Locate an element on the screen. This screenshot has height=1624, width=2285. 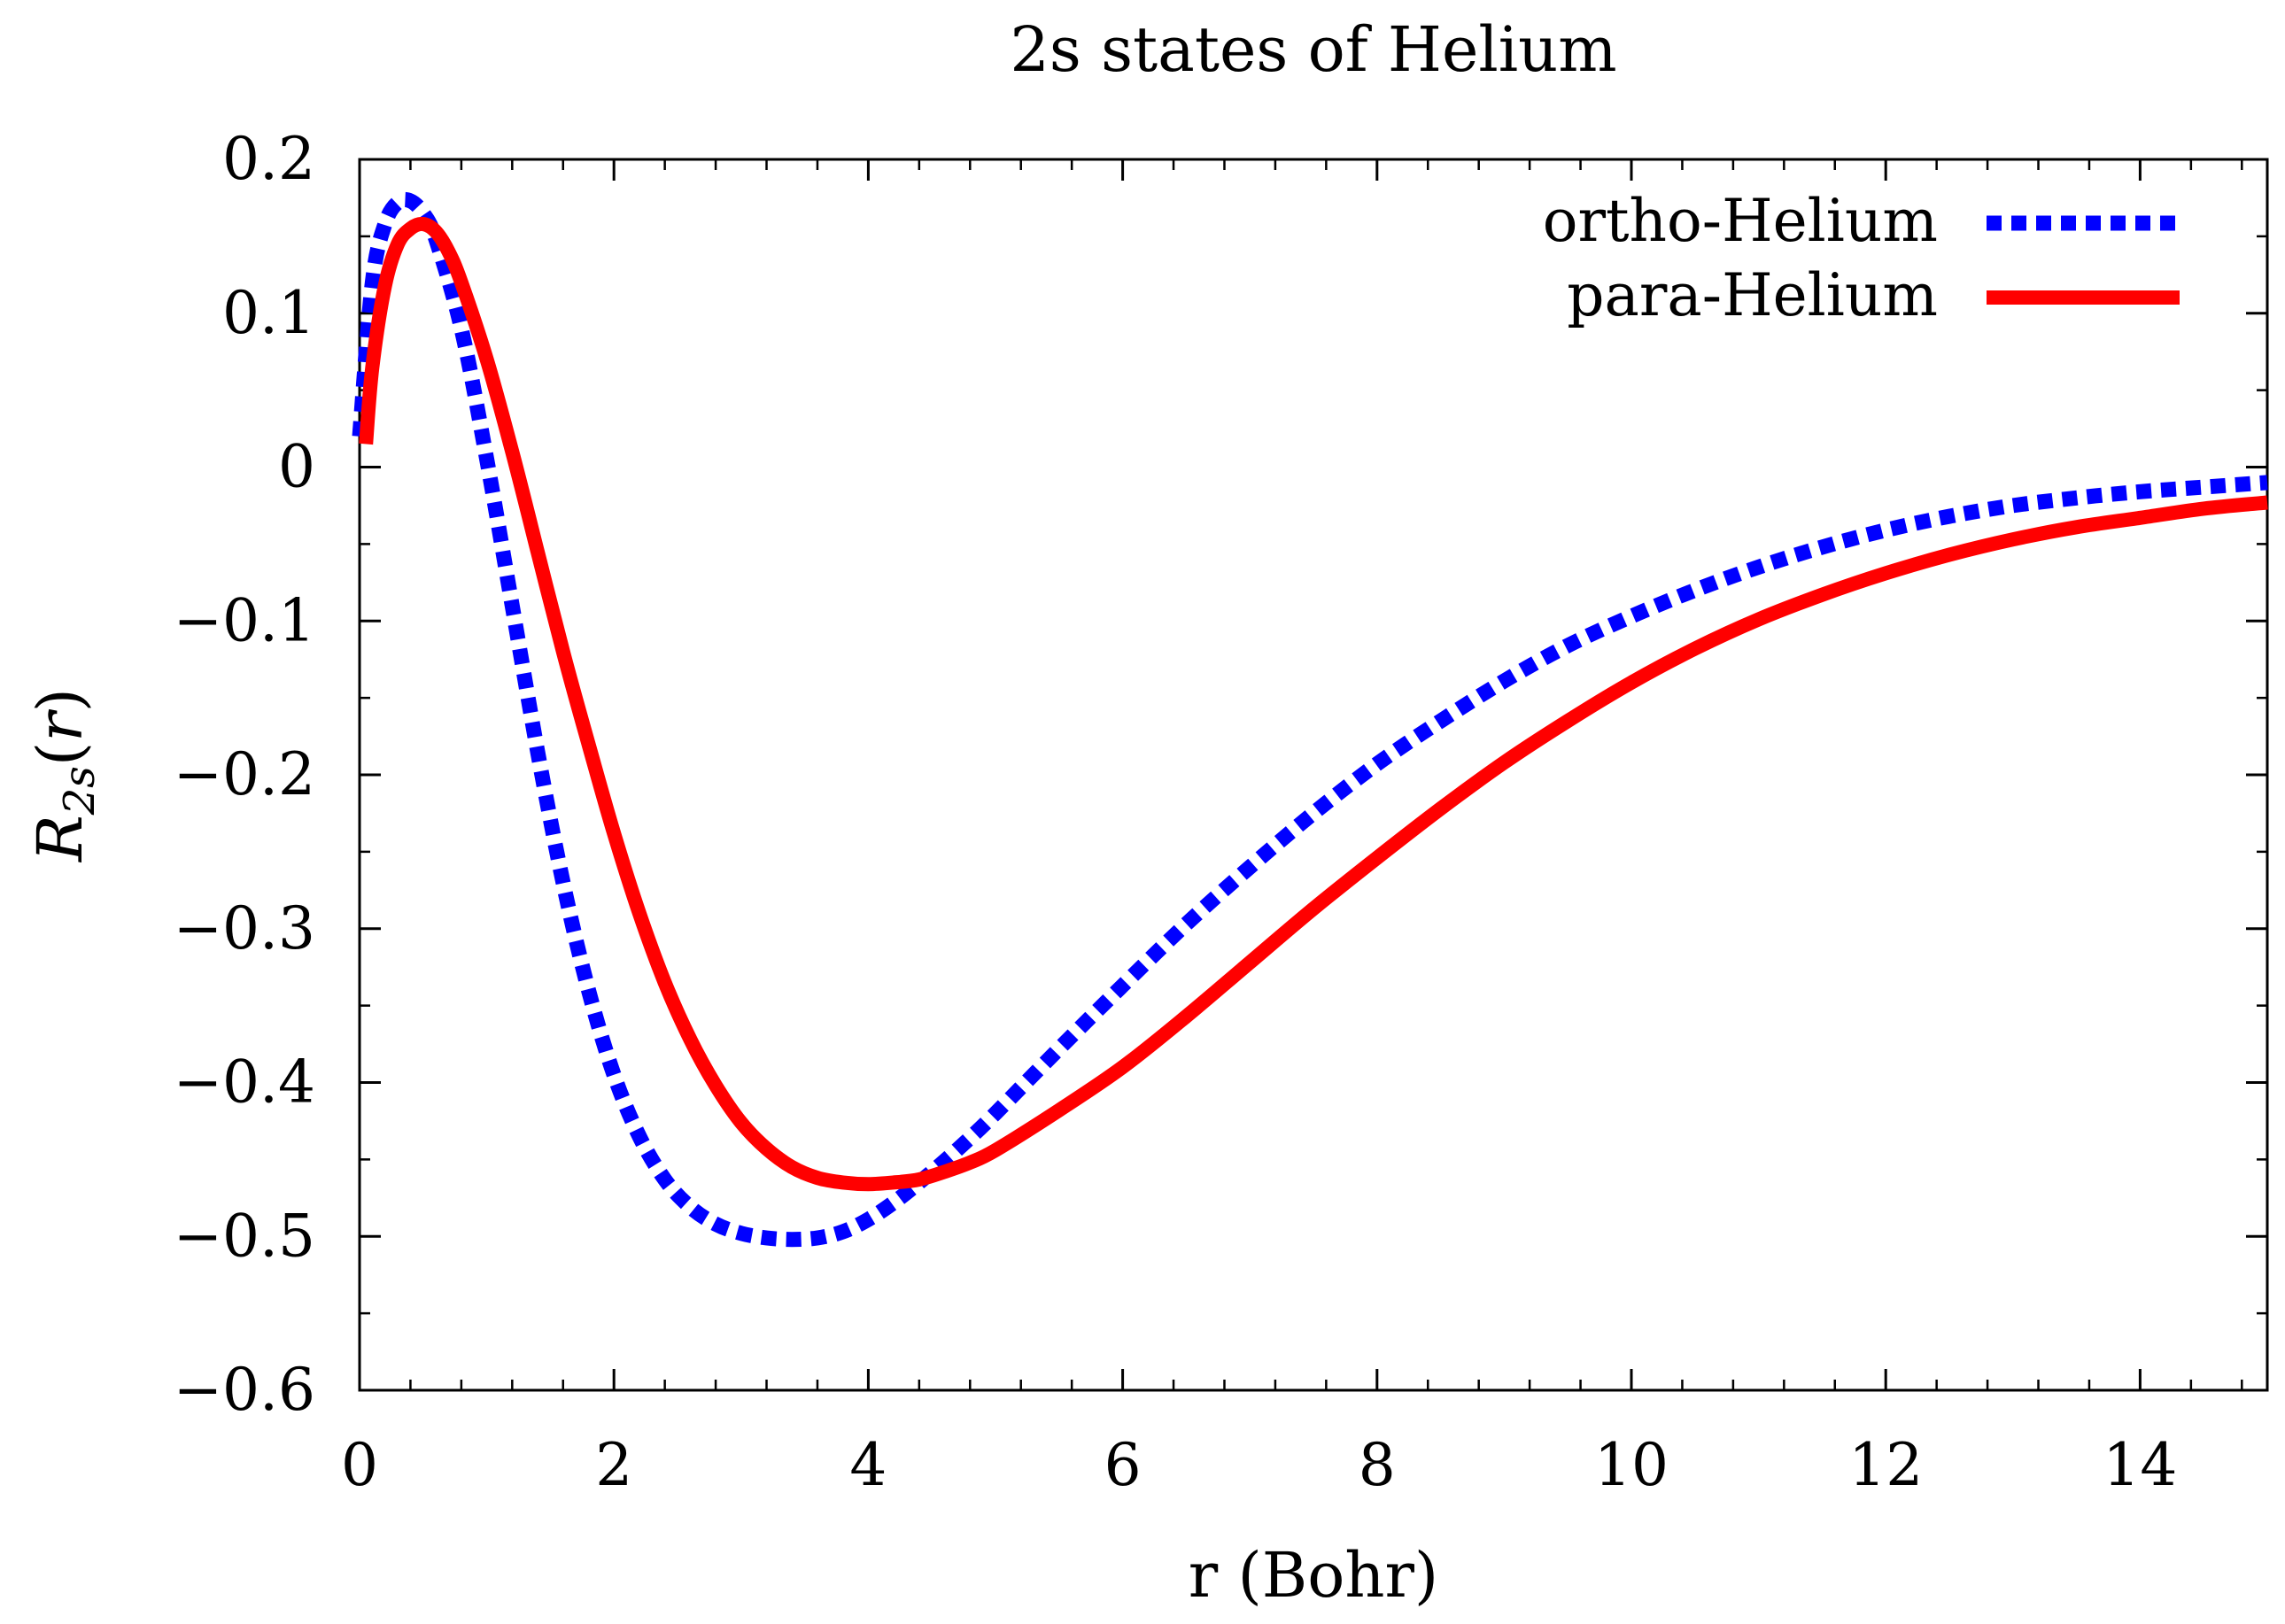
y-tick-label: 0.1 is located at coordinates (269, 313).